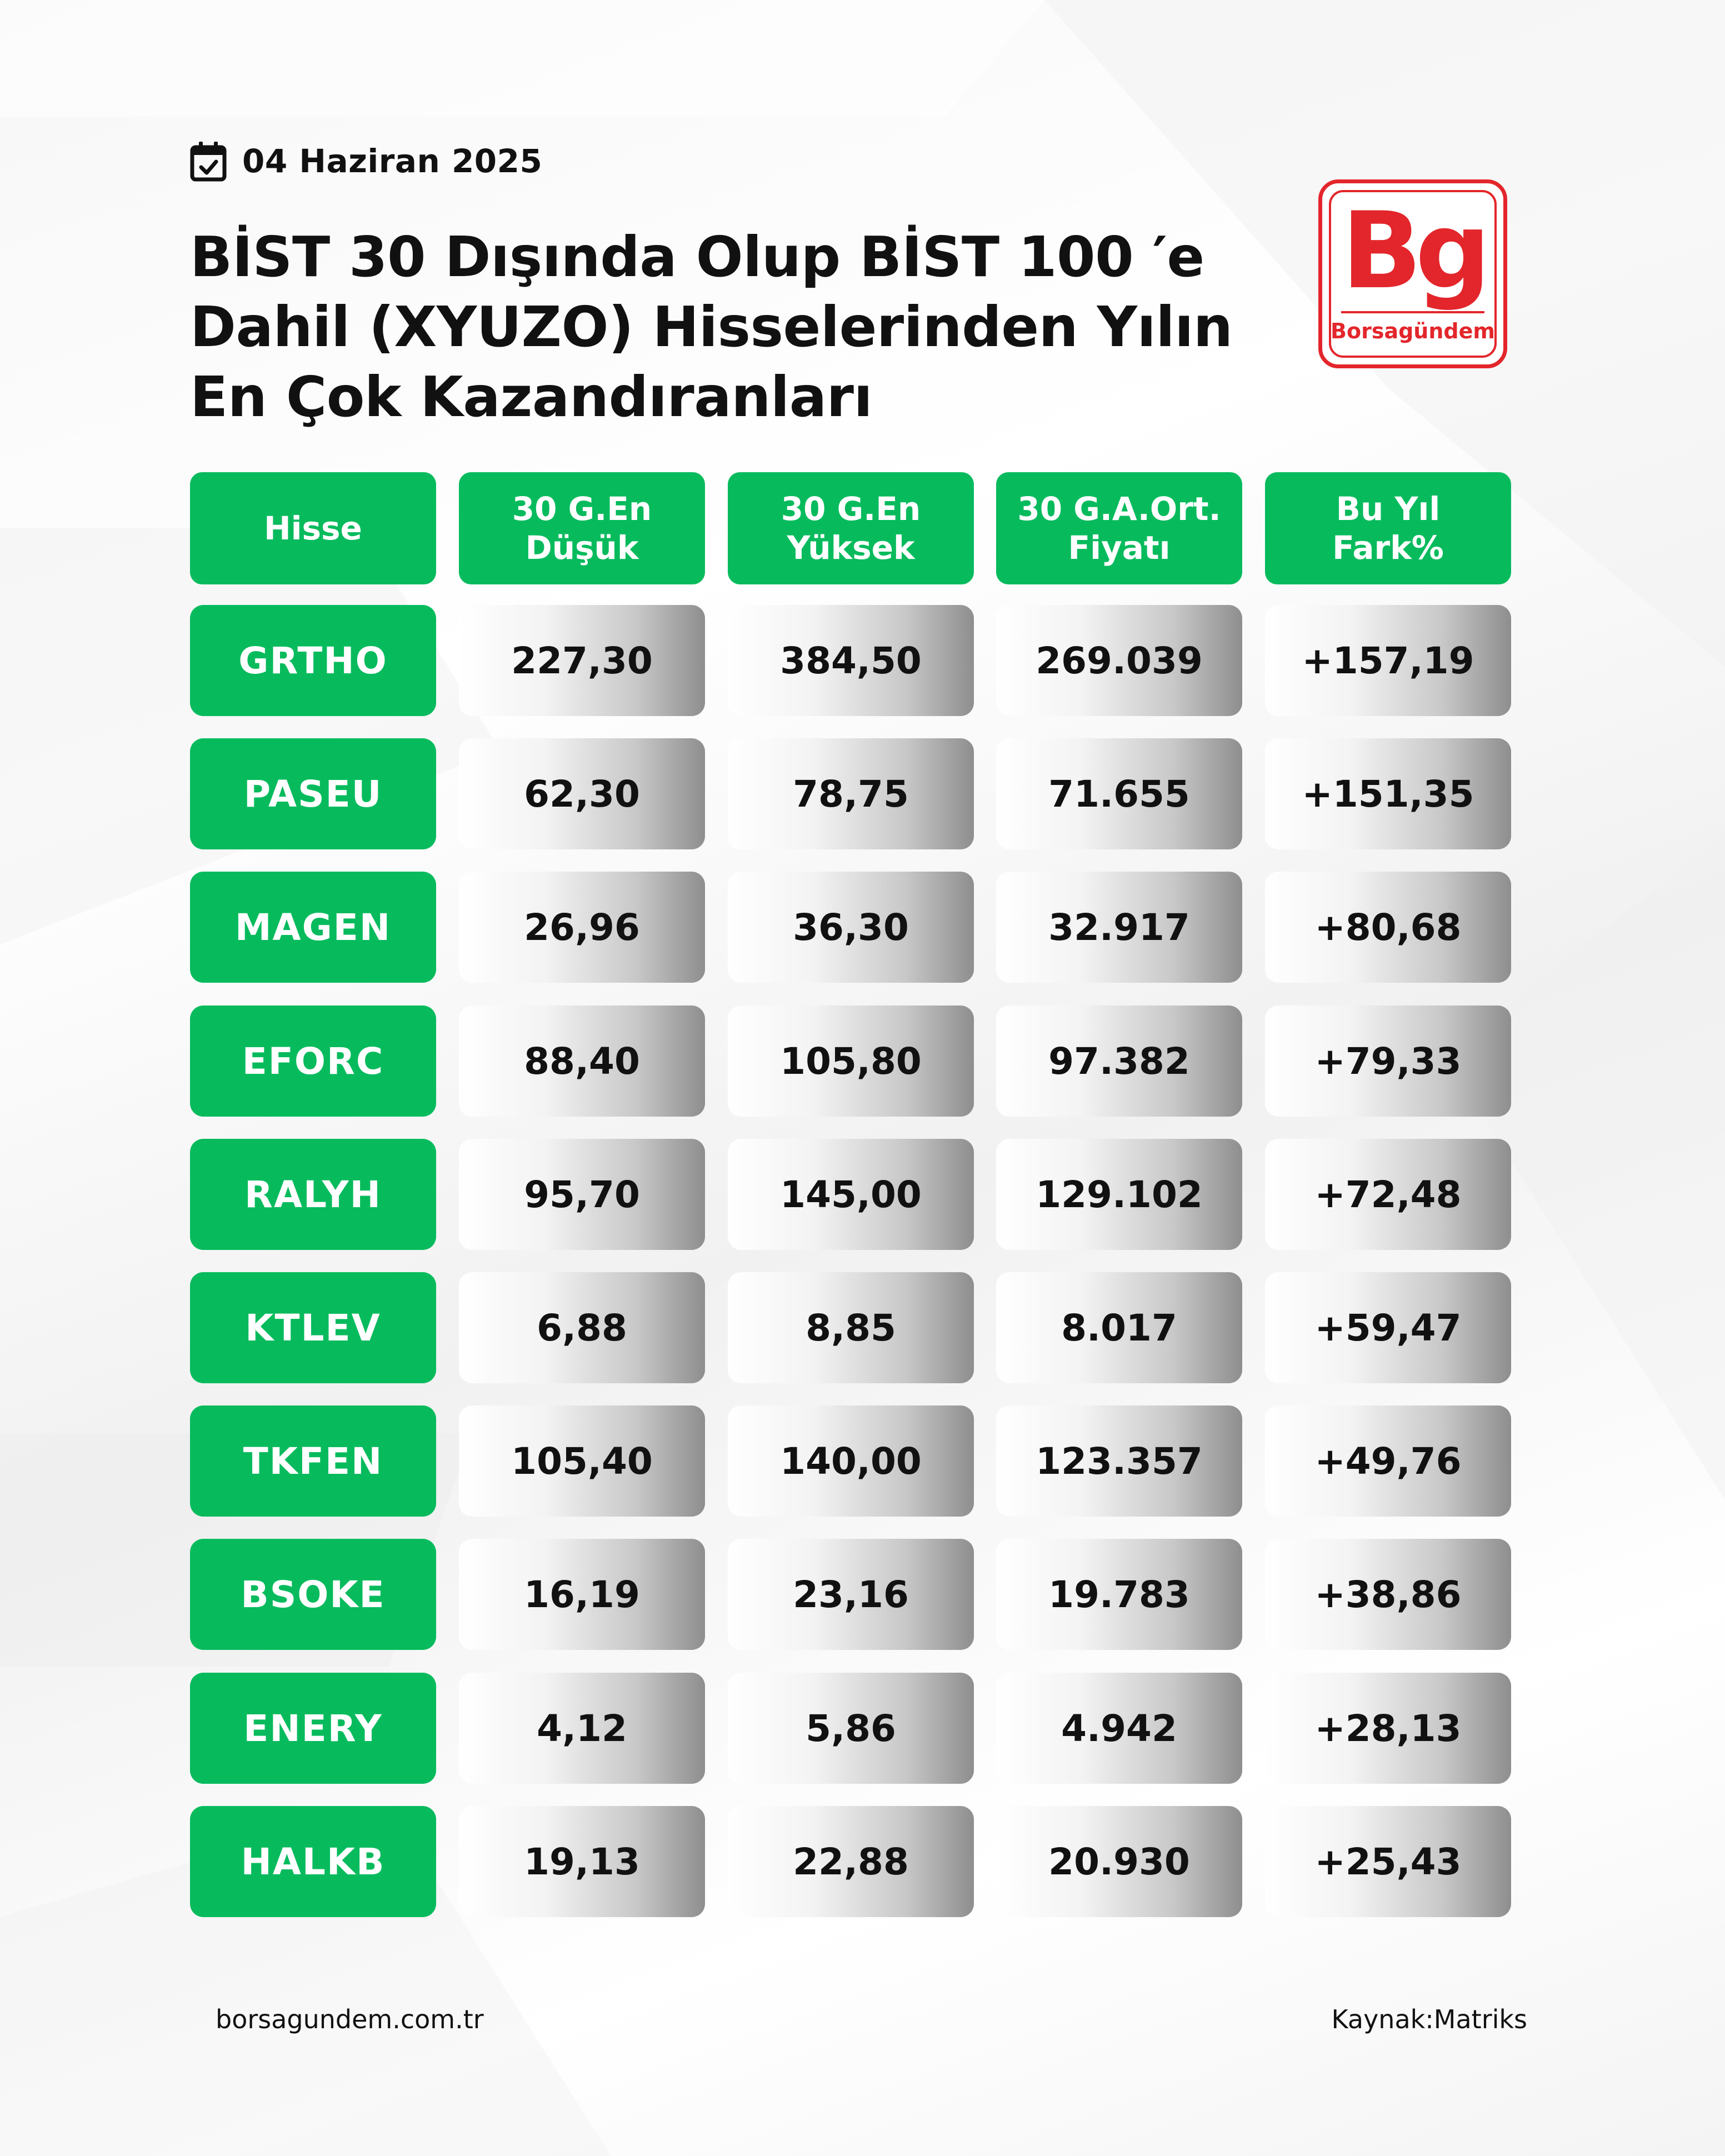 Image resolution: width=1725 pixels, height=2156 pixels. I want to click on stock-code-cell: GRTHO, so click(313, 661).